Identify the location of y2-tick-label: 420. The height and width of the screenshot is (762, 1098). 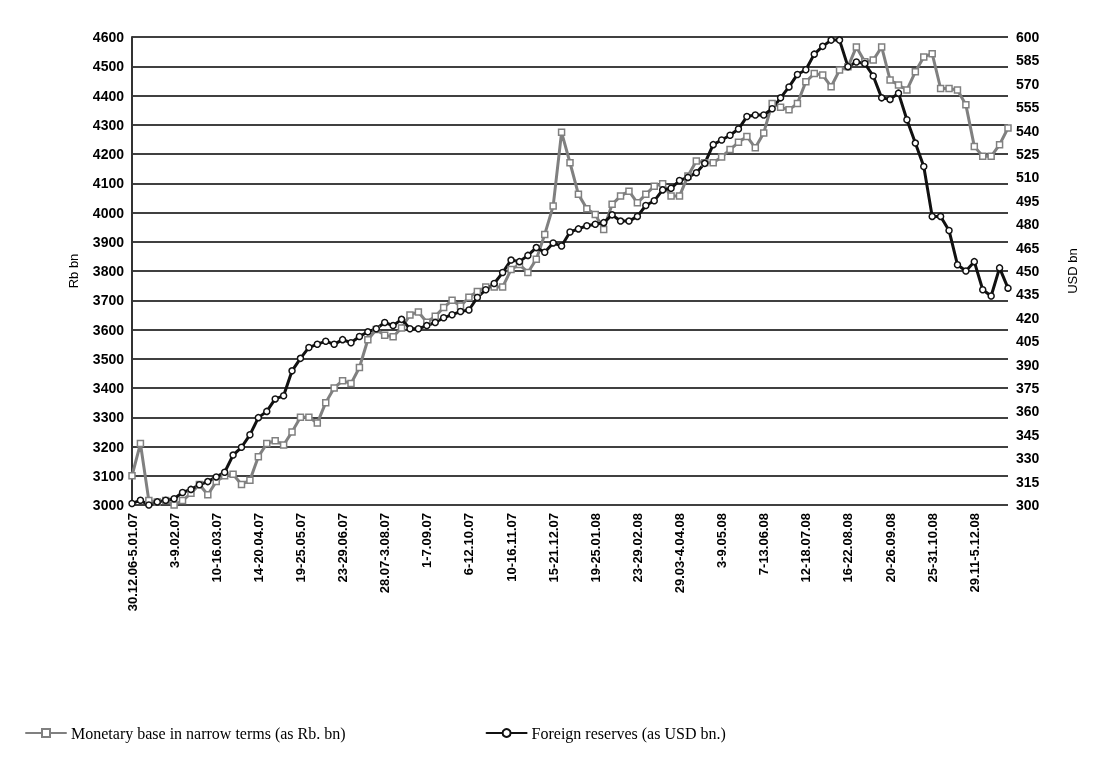
(1028, 317).